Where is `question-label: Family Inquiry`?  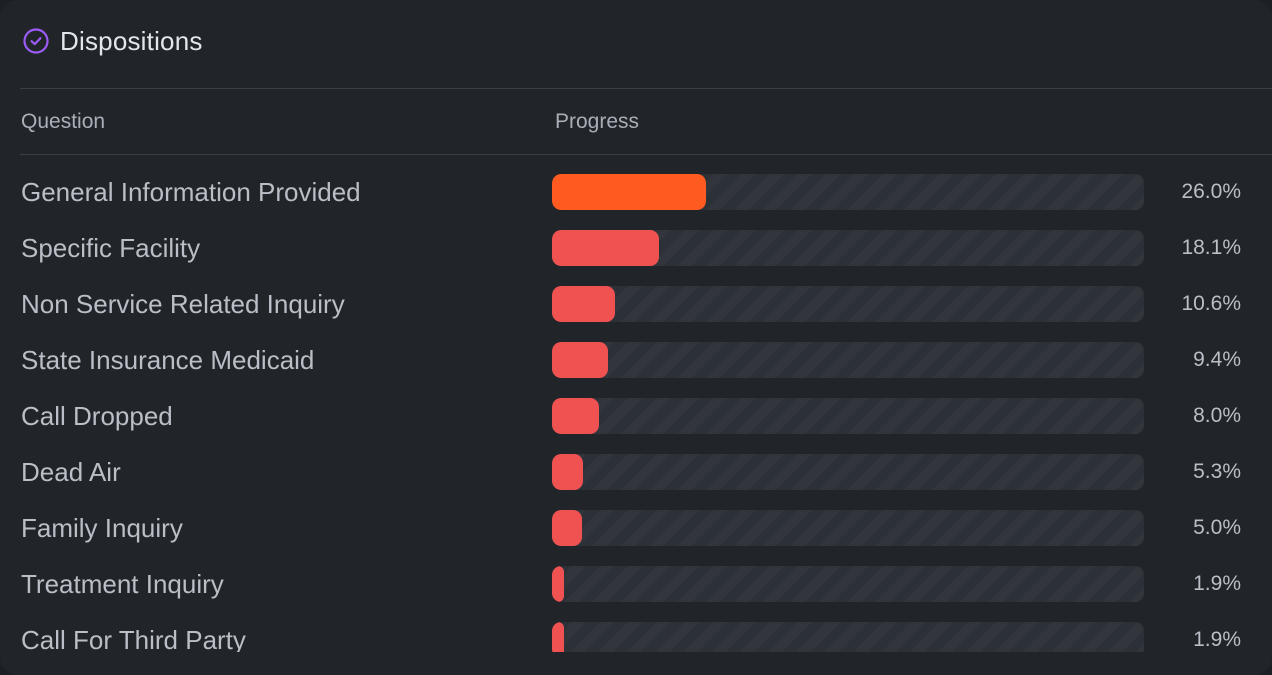 question-label: Family Inquiry is located at coordinates (102, 528).